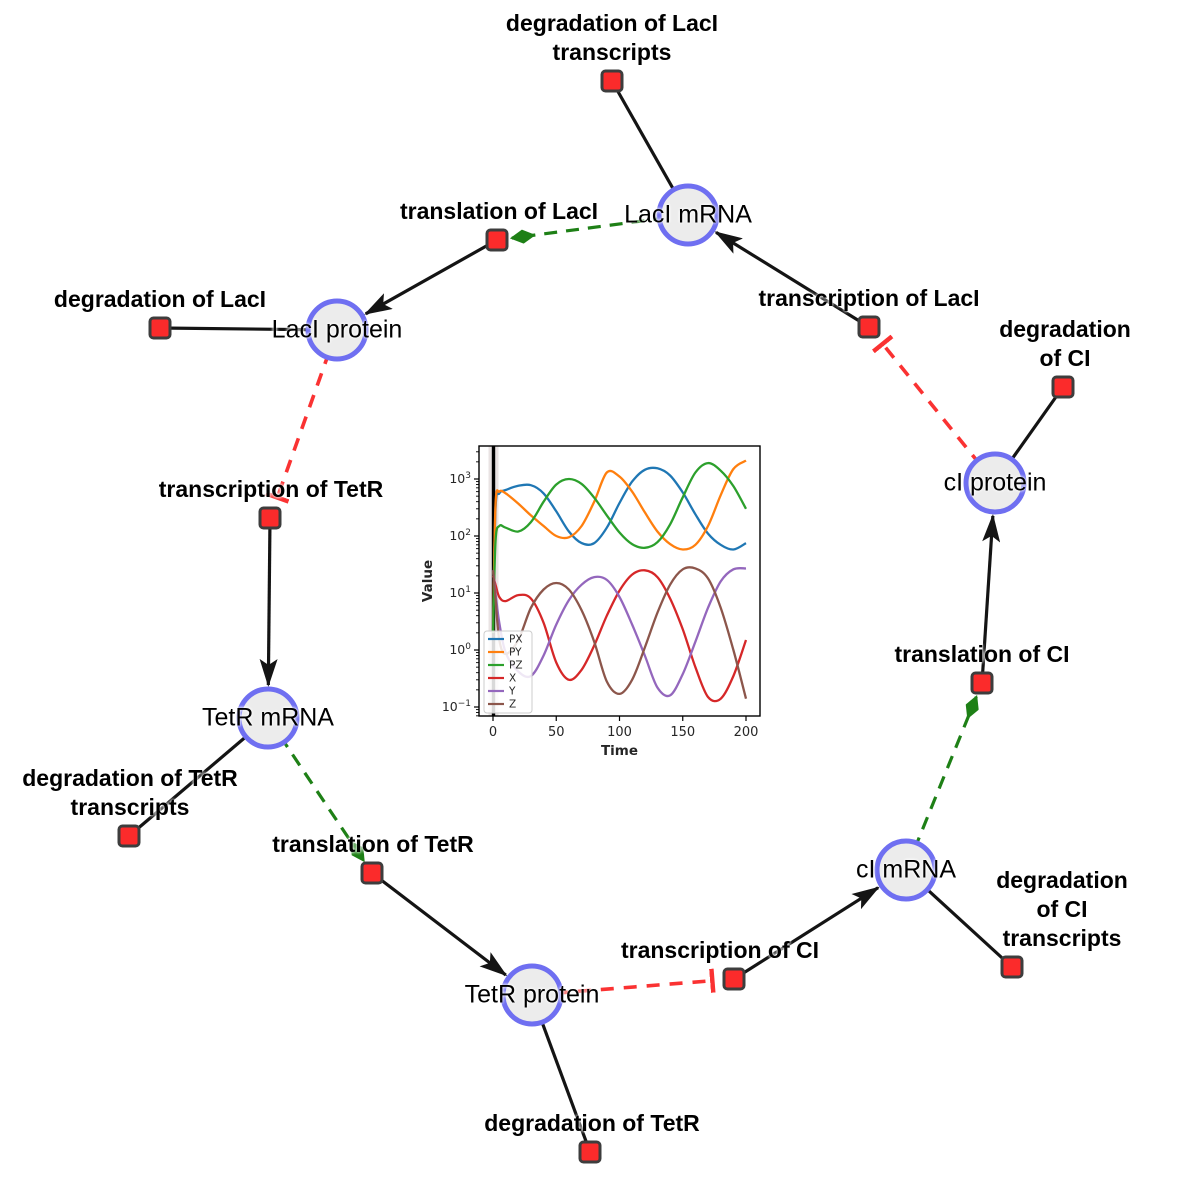  What do you see at coordinates (995, 483) in the screenshot?
I see `species-node-ci_protein` at bounding box center [995, 483].